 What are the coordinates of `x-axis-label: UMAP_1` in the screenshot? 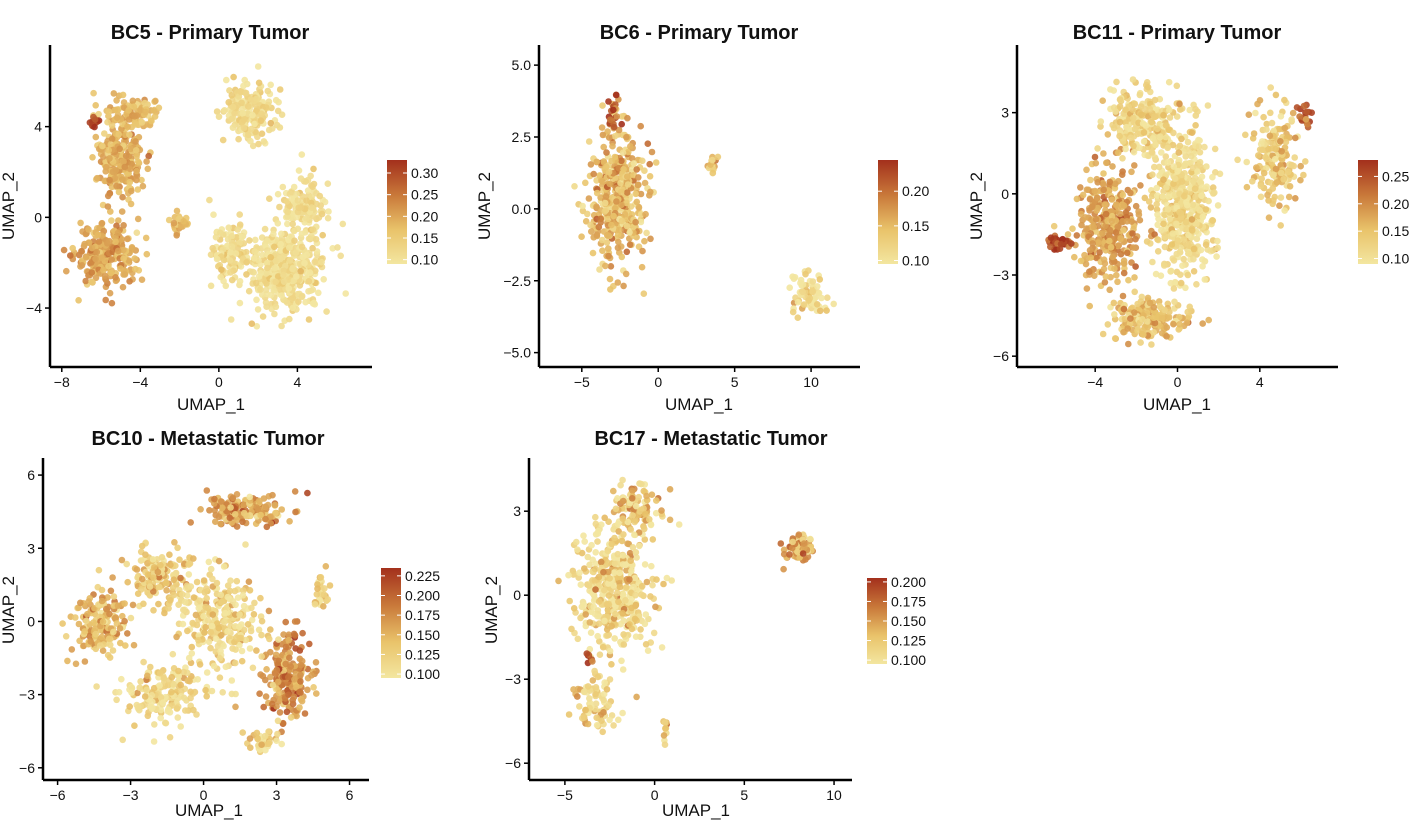 It's located at (209, 810).